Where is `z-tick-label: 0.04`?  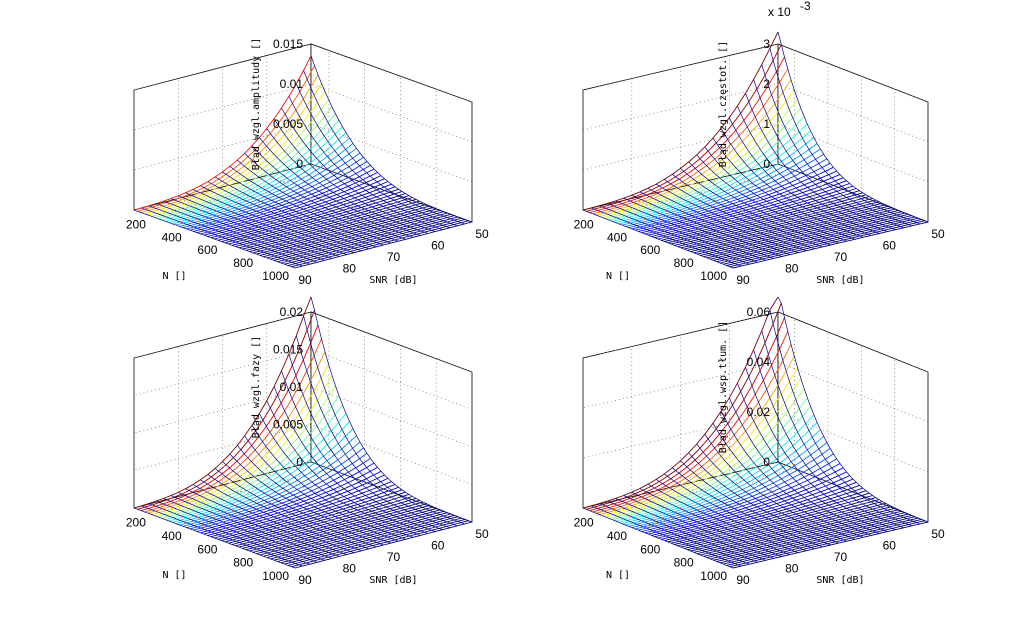 z-tick-label: 0.04 is located at coordinates (759, 362).